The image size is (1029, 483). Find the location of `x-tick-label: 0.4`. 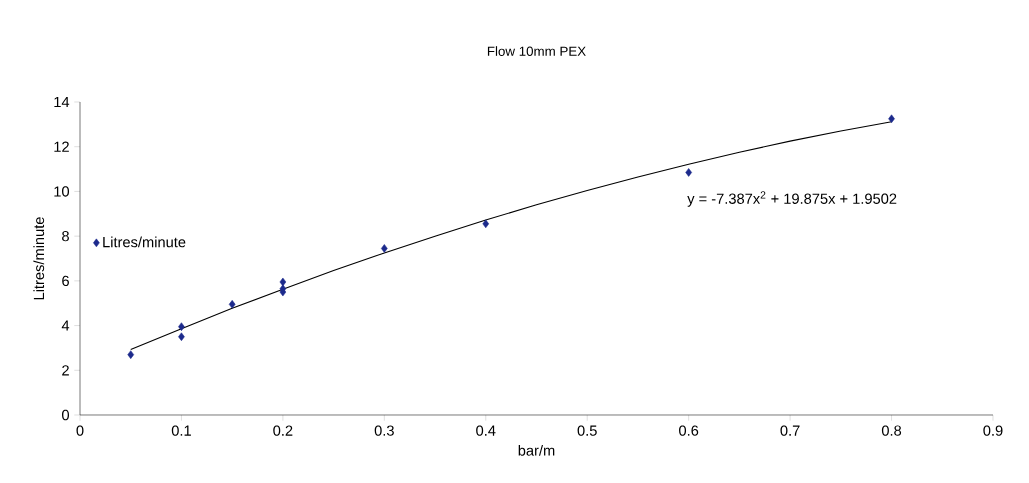

x-tick-label: 0.4 is located at coordinates (486, 430).